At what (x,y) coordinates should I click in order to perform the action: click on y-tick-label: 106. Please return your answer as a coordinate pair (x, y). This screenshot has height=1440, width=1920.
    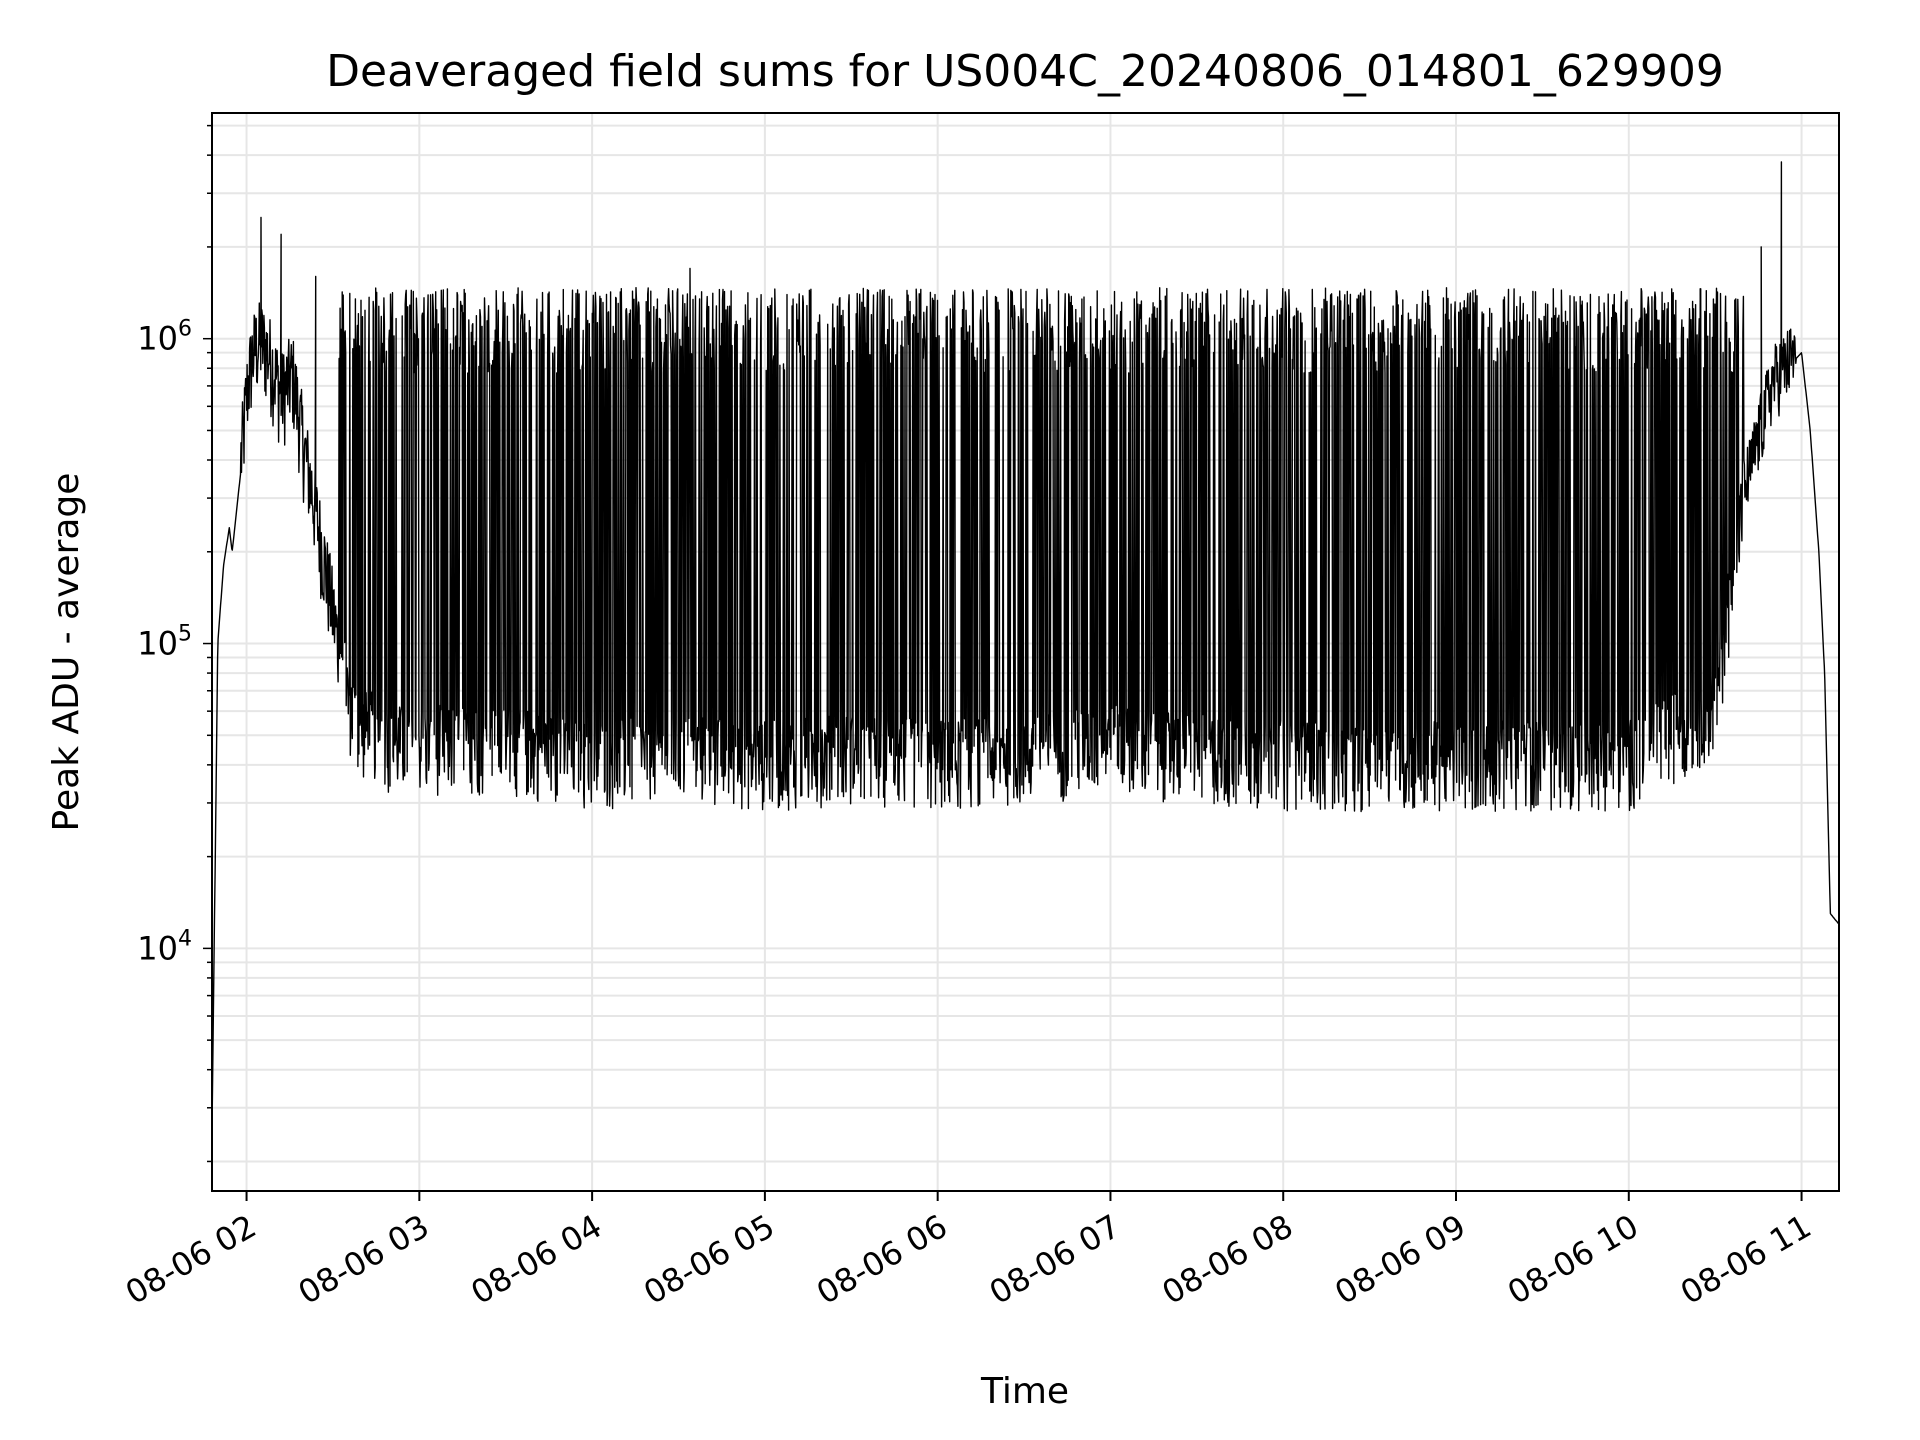
    Looking at the image, I should click on (164, 337).